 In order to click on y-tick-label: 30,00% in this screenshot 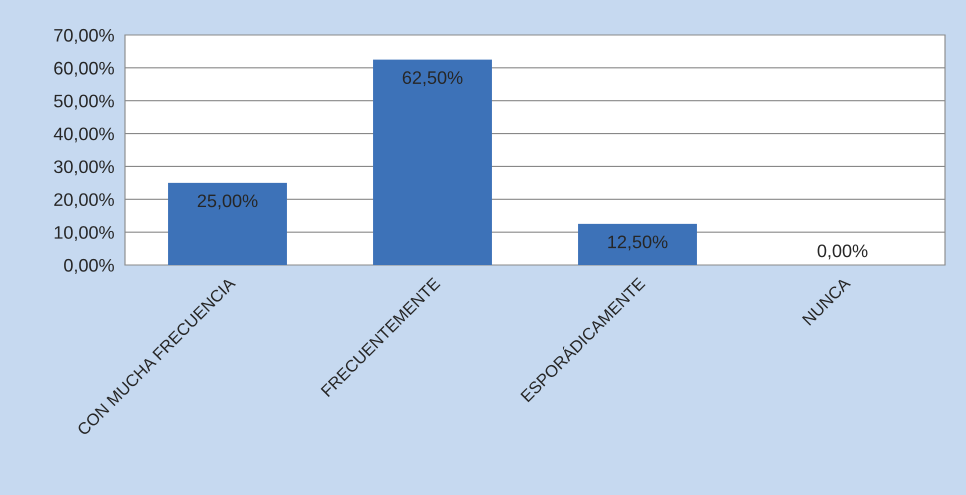, I will do `click(84, 168)`.